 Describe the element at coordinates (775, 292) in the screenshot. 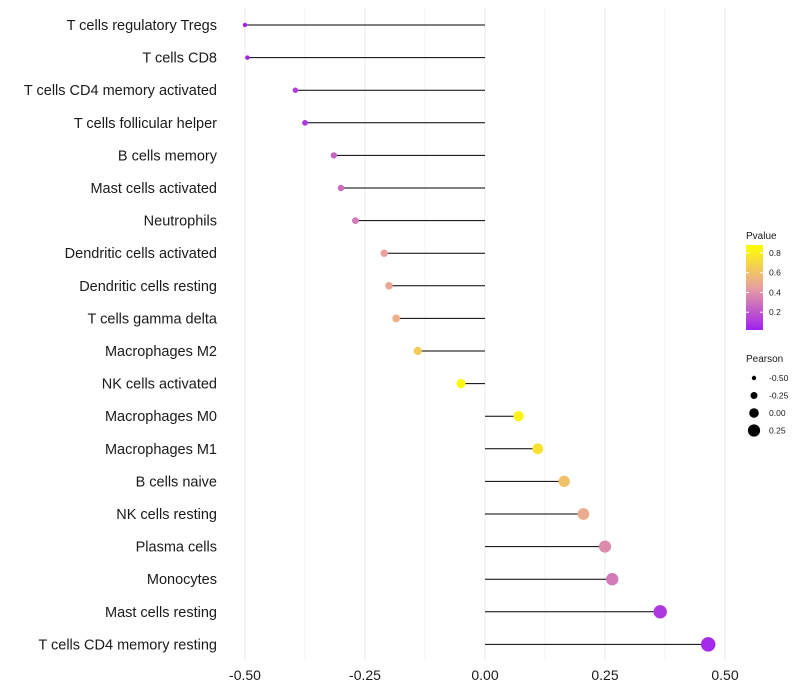

I see `colorbar-tick-label: 0.4` at that location.